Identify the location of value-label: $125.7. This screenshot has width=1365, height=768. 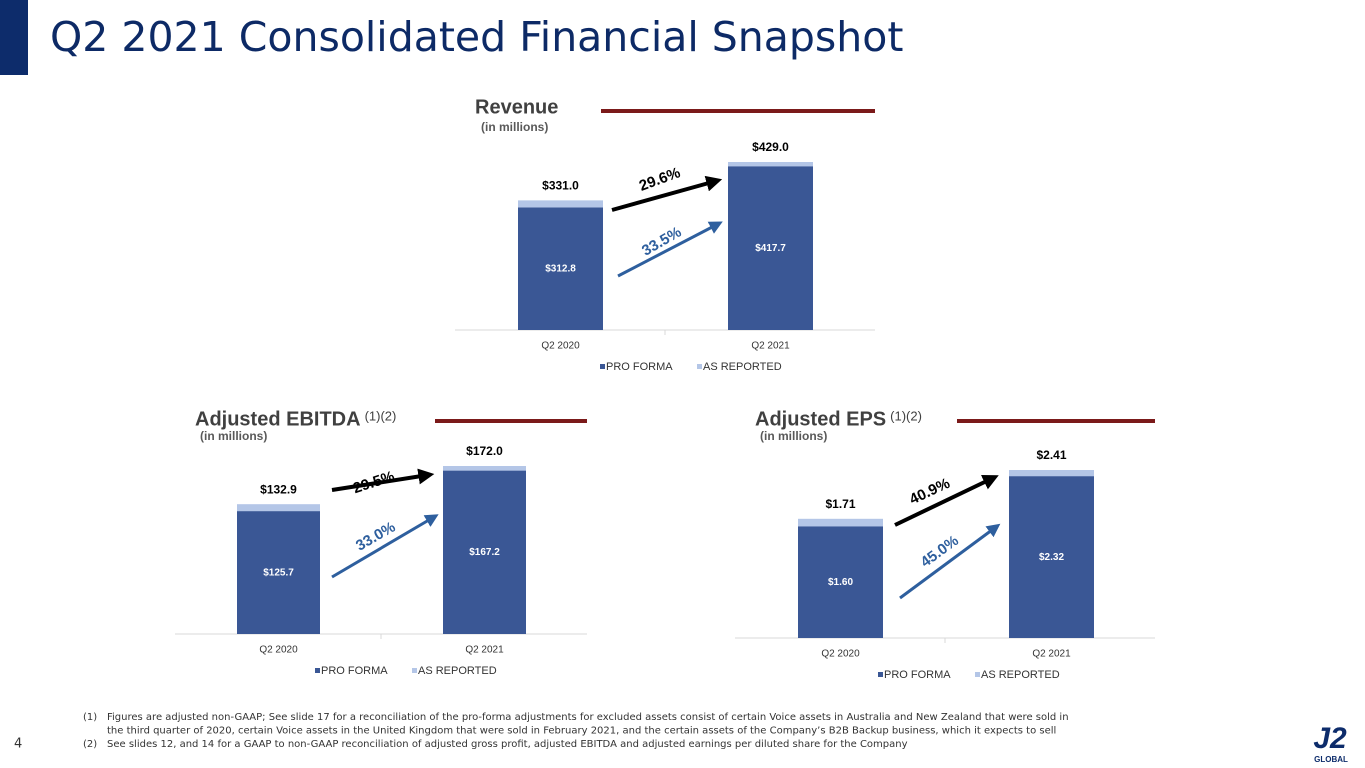
(278, 572).